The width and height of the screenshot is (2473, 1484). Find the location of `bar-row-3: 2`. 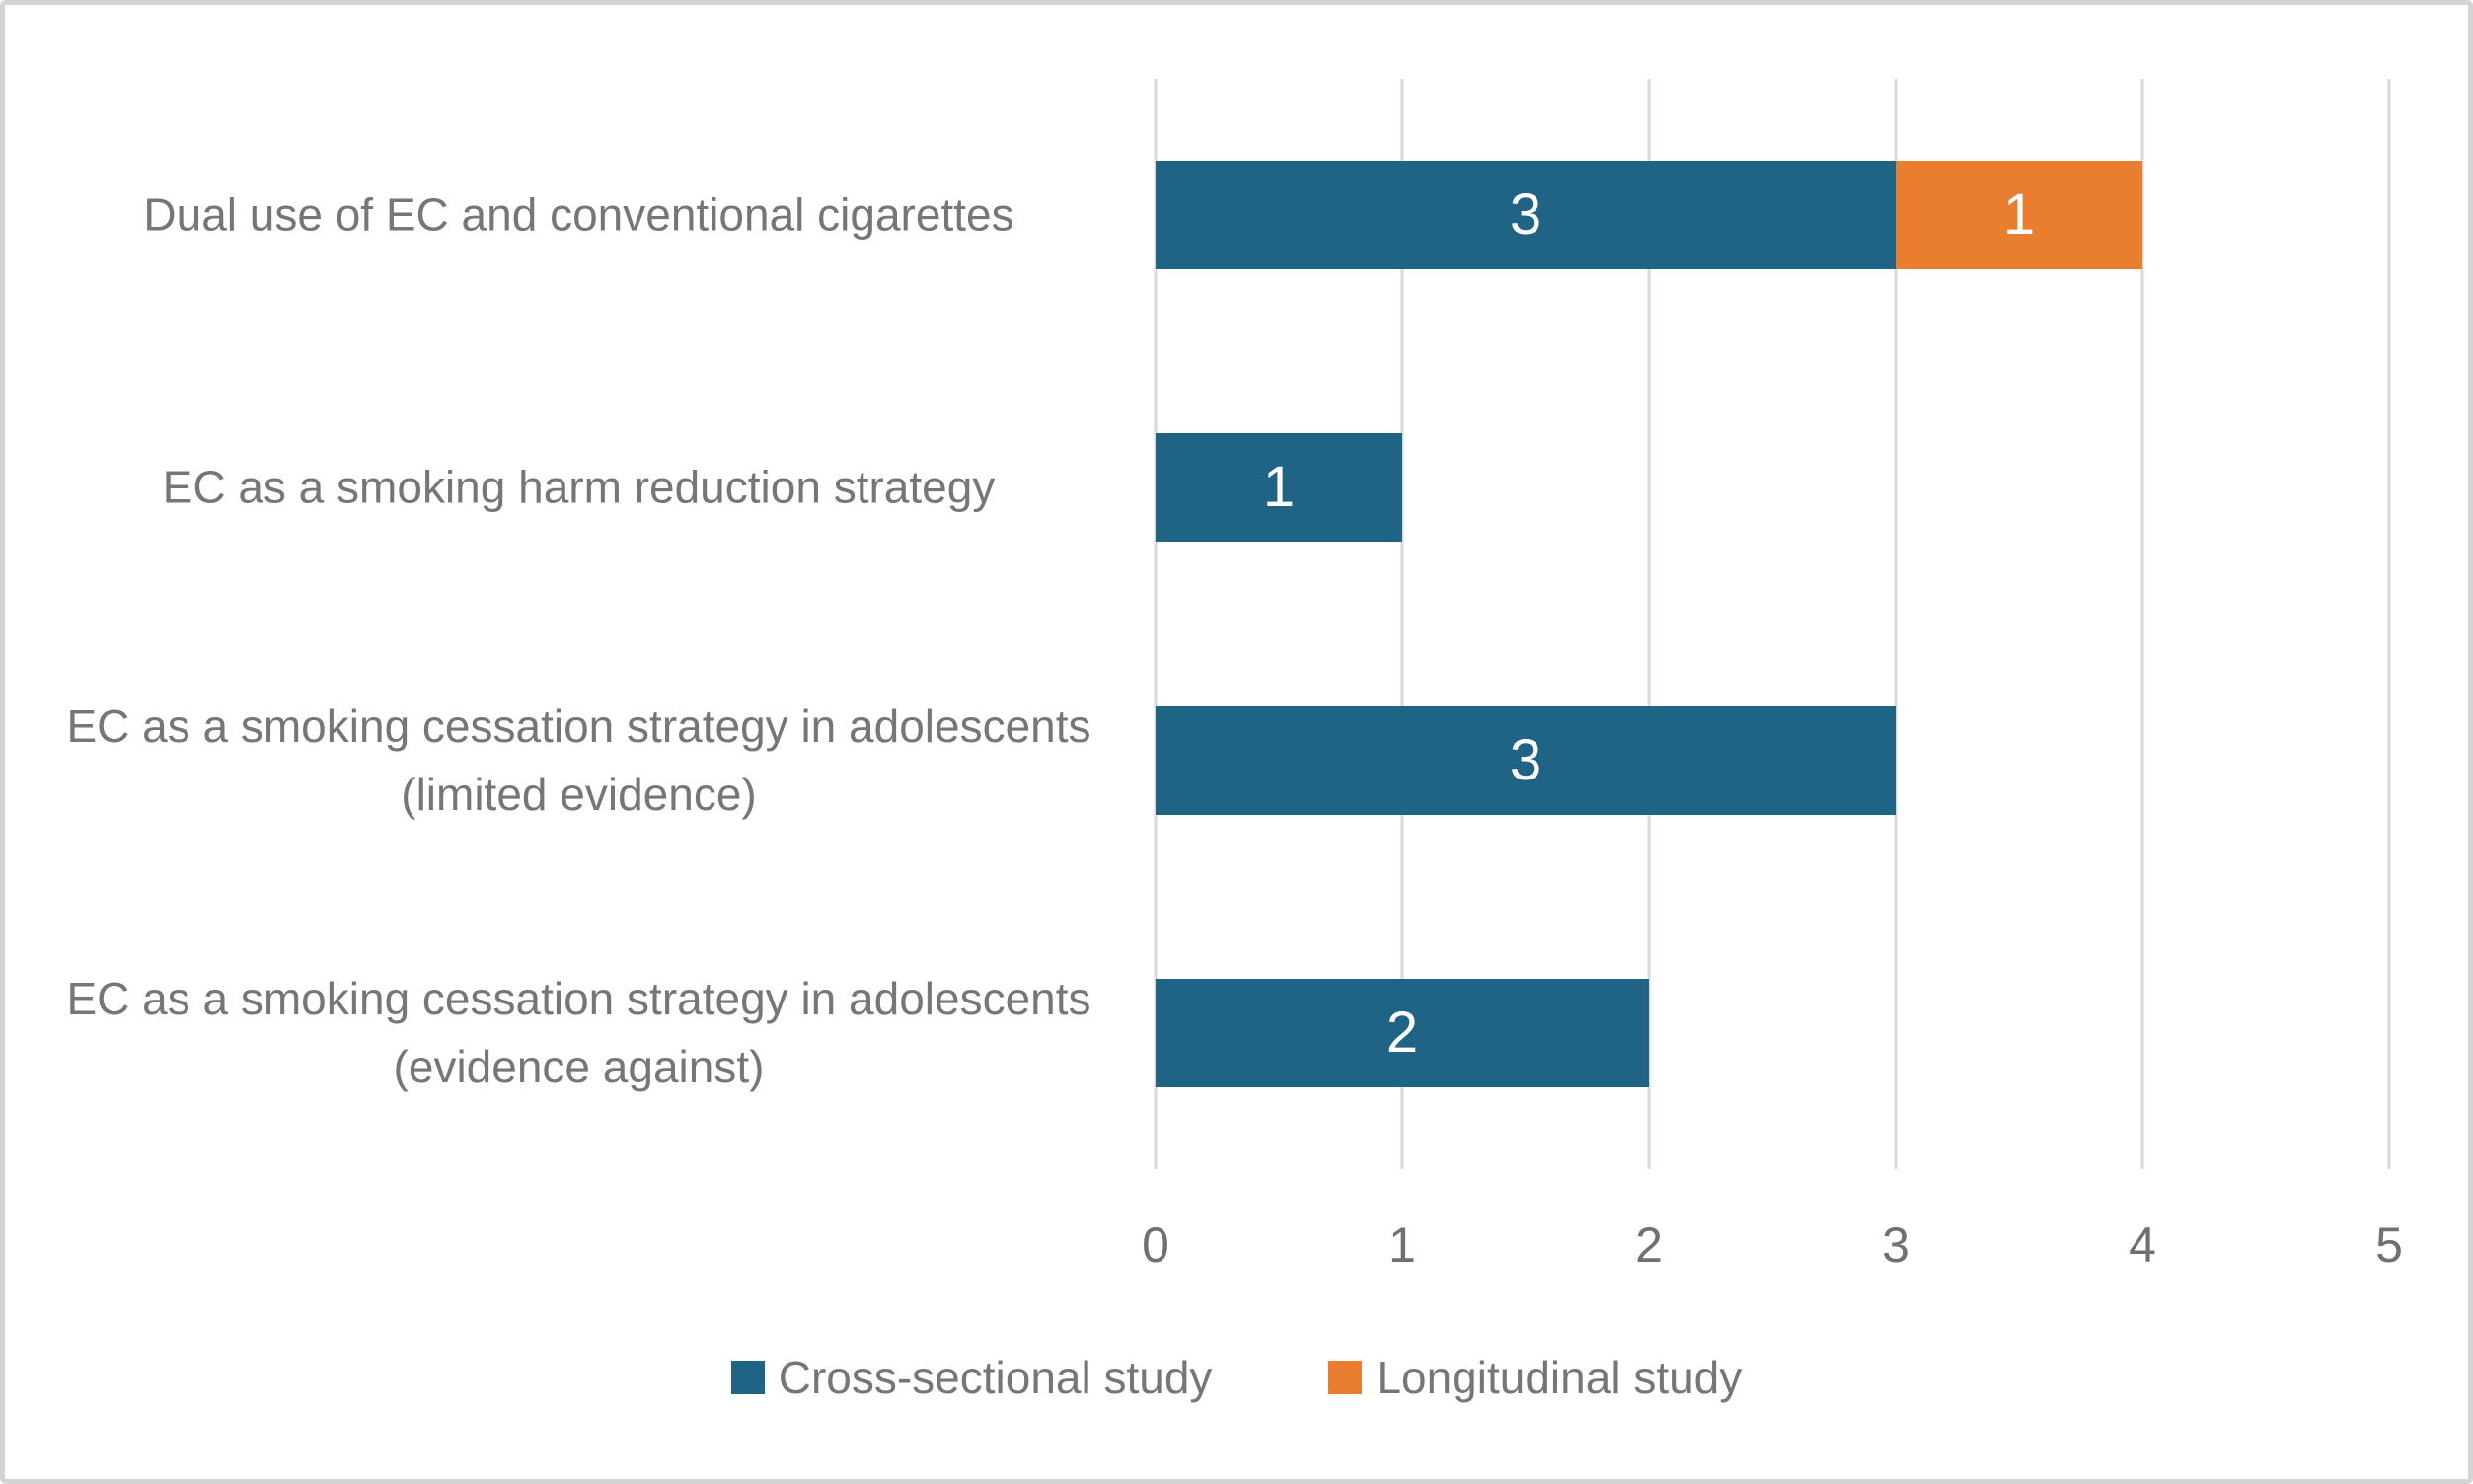

bar-row-3: 2 is located at coordinates (1773, 1033).